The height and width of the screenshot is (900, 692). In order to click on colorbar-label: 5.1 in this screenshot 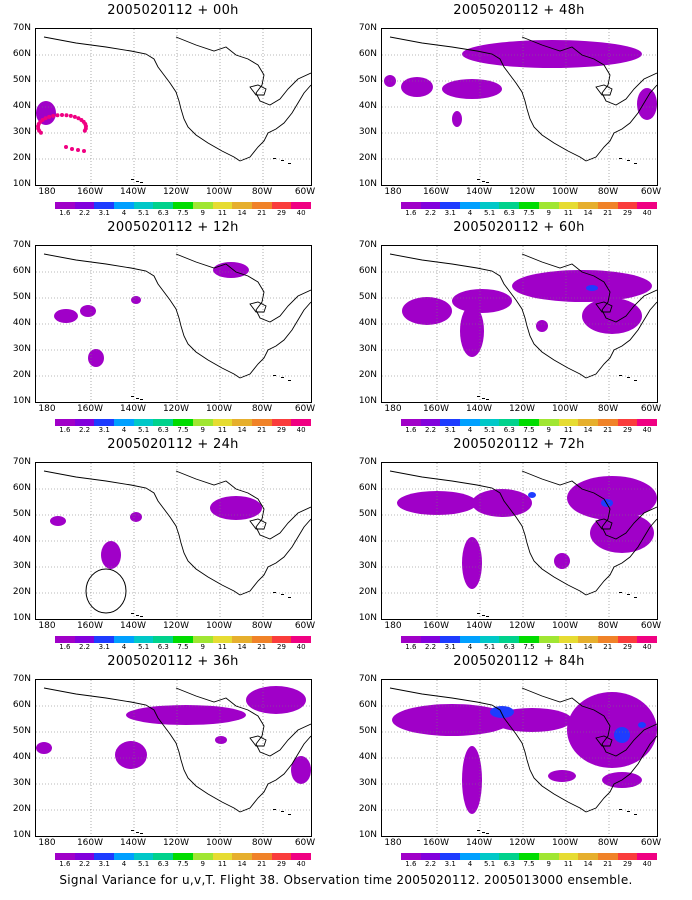, I will do `click(144, 864)`.